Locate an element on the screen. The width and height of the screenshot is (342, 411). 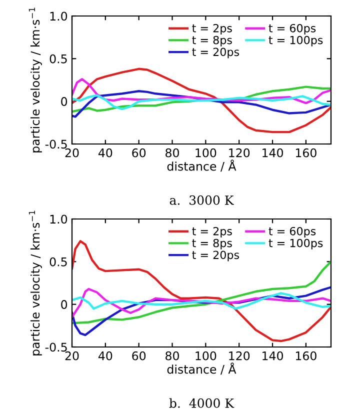
text: a. 3000 K is located at coordinates (202, 200).